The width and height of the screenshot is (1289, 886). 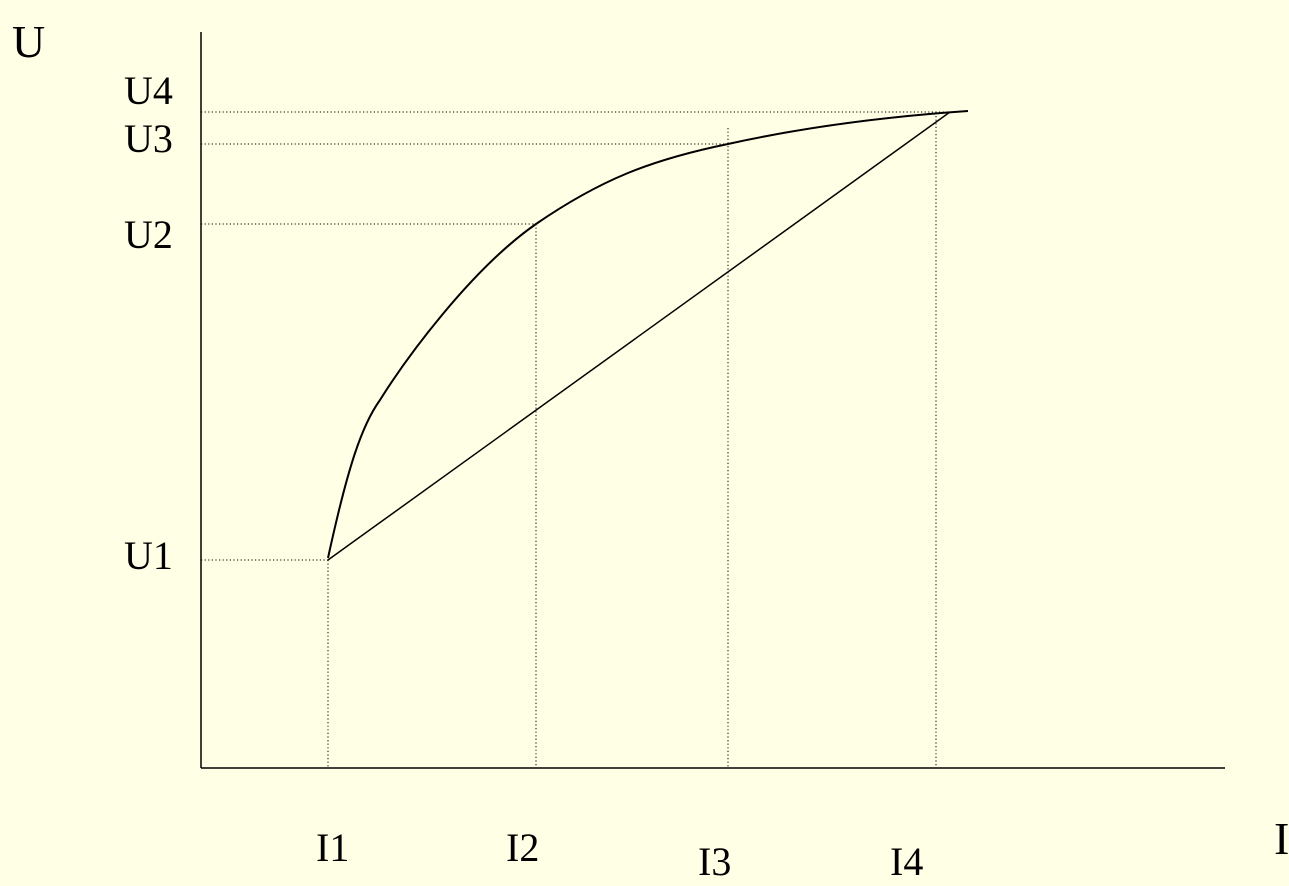 What do you see at coordinates (148, 138) in the screenshot?
I see `y-label-u3: U3` at bounding box center [148, 138].